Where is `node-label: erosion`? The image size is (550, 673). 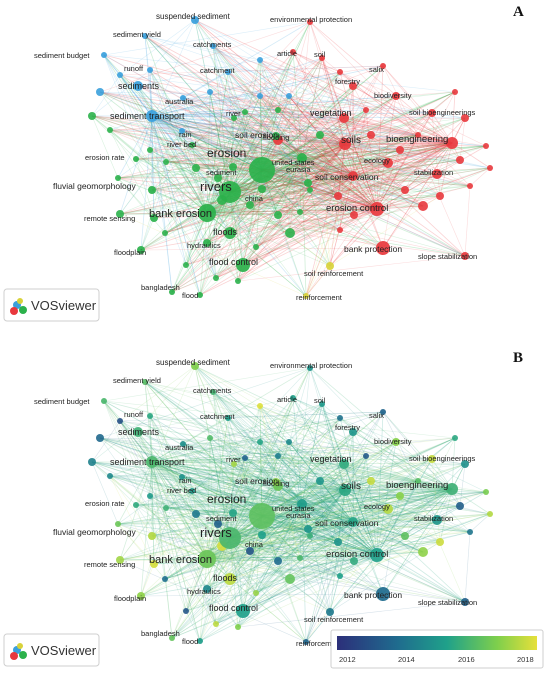 node-label: erosion is located at coordinates (226, 153).